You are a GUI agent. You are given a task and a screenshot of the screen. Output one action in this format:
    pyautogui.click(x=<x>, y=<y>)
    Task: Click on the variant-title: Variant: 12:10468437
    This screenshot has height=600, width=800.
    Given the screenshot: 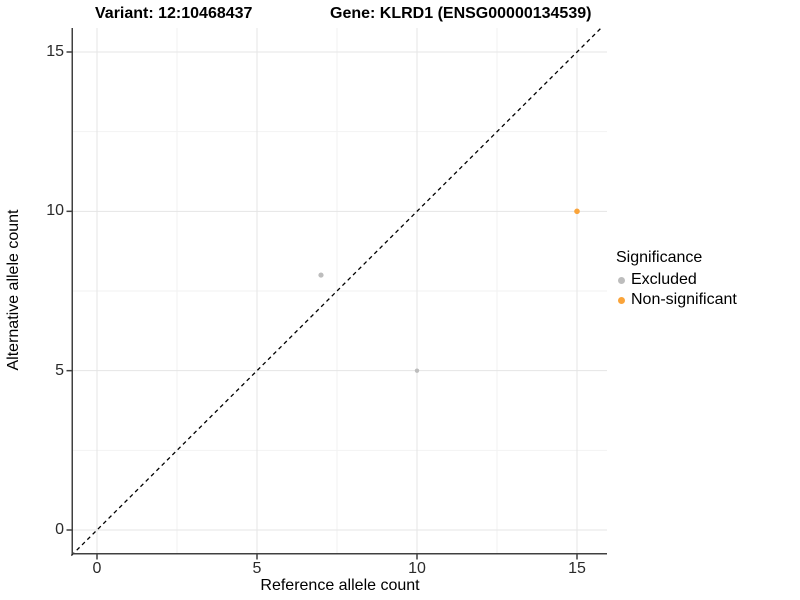 What is the action you would take?
    pyautogui.click(x=174, y=13)
    